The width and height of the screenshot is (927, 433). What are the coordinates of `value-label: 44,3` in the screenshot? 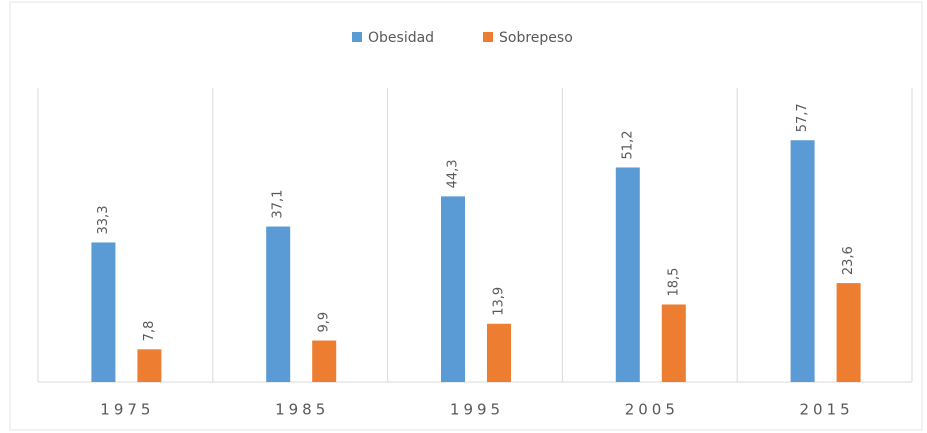 It's located at (453, 173).